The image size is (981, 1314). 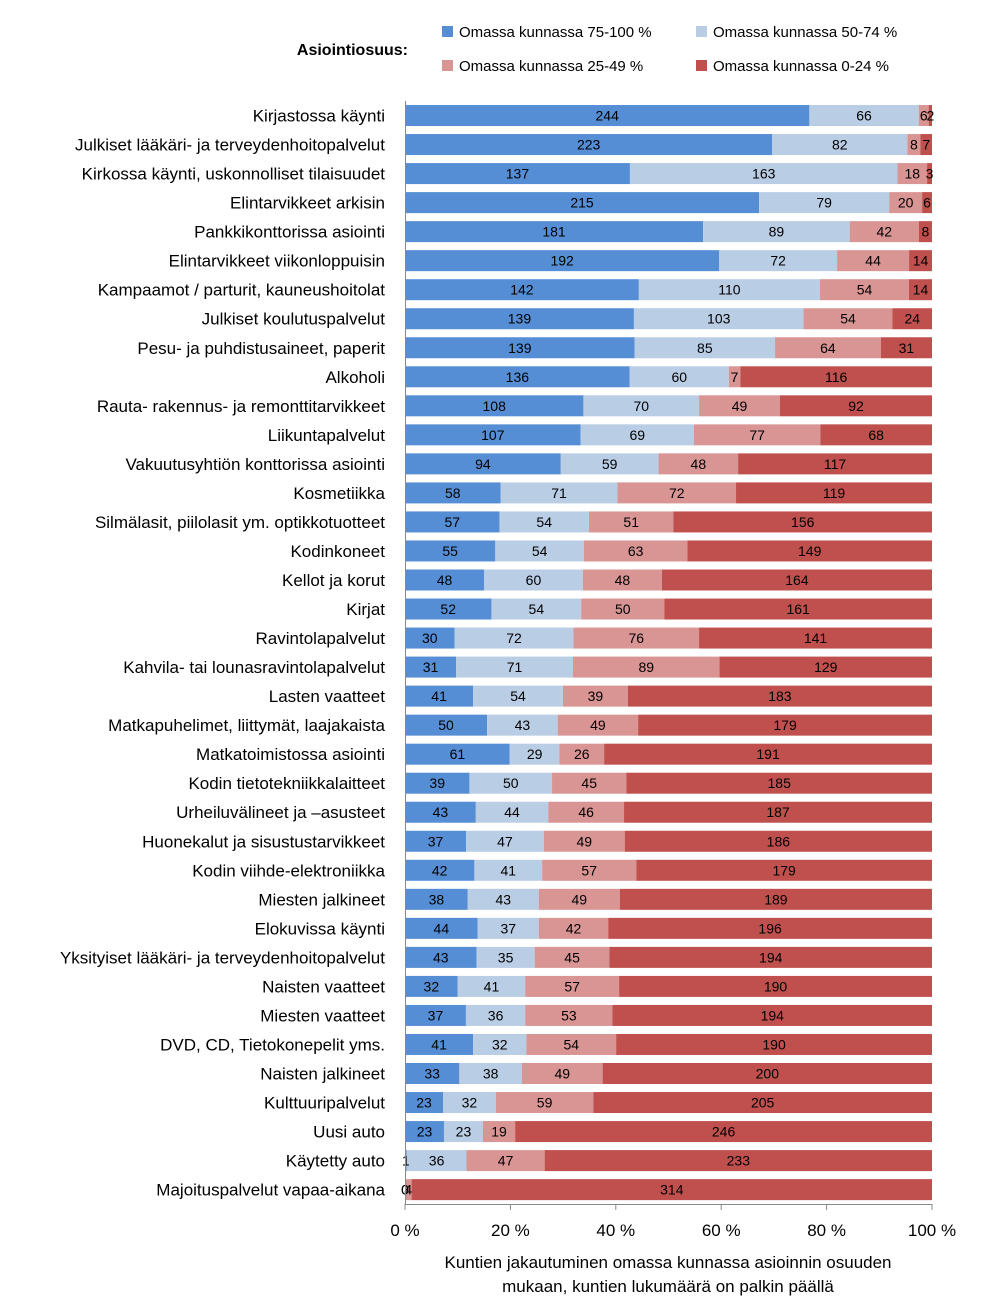 What do you see at coordinates (506, 957) in the screenshot?
I see `data-label-s2: 35` at bounding box center [506, 957].